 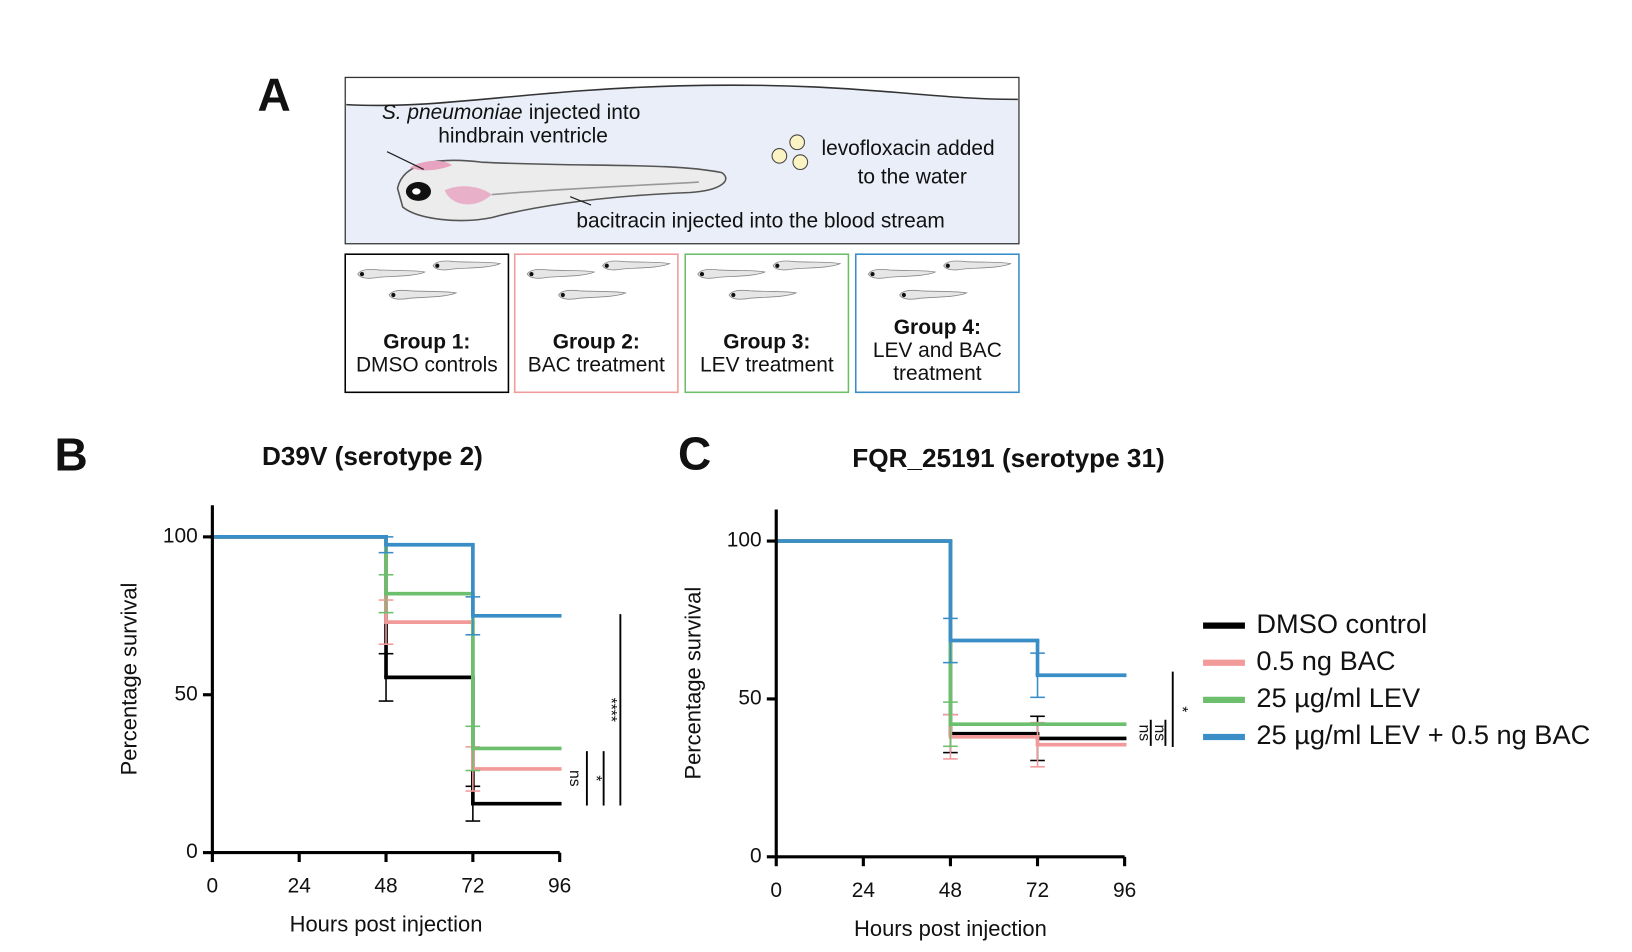 I want to click on legend-label: 25 µg/ml LEV + 0.5 ng BAC, so click(x=1423, y=734).